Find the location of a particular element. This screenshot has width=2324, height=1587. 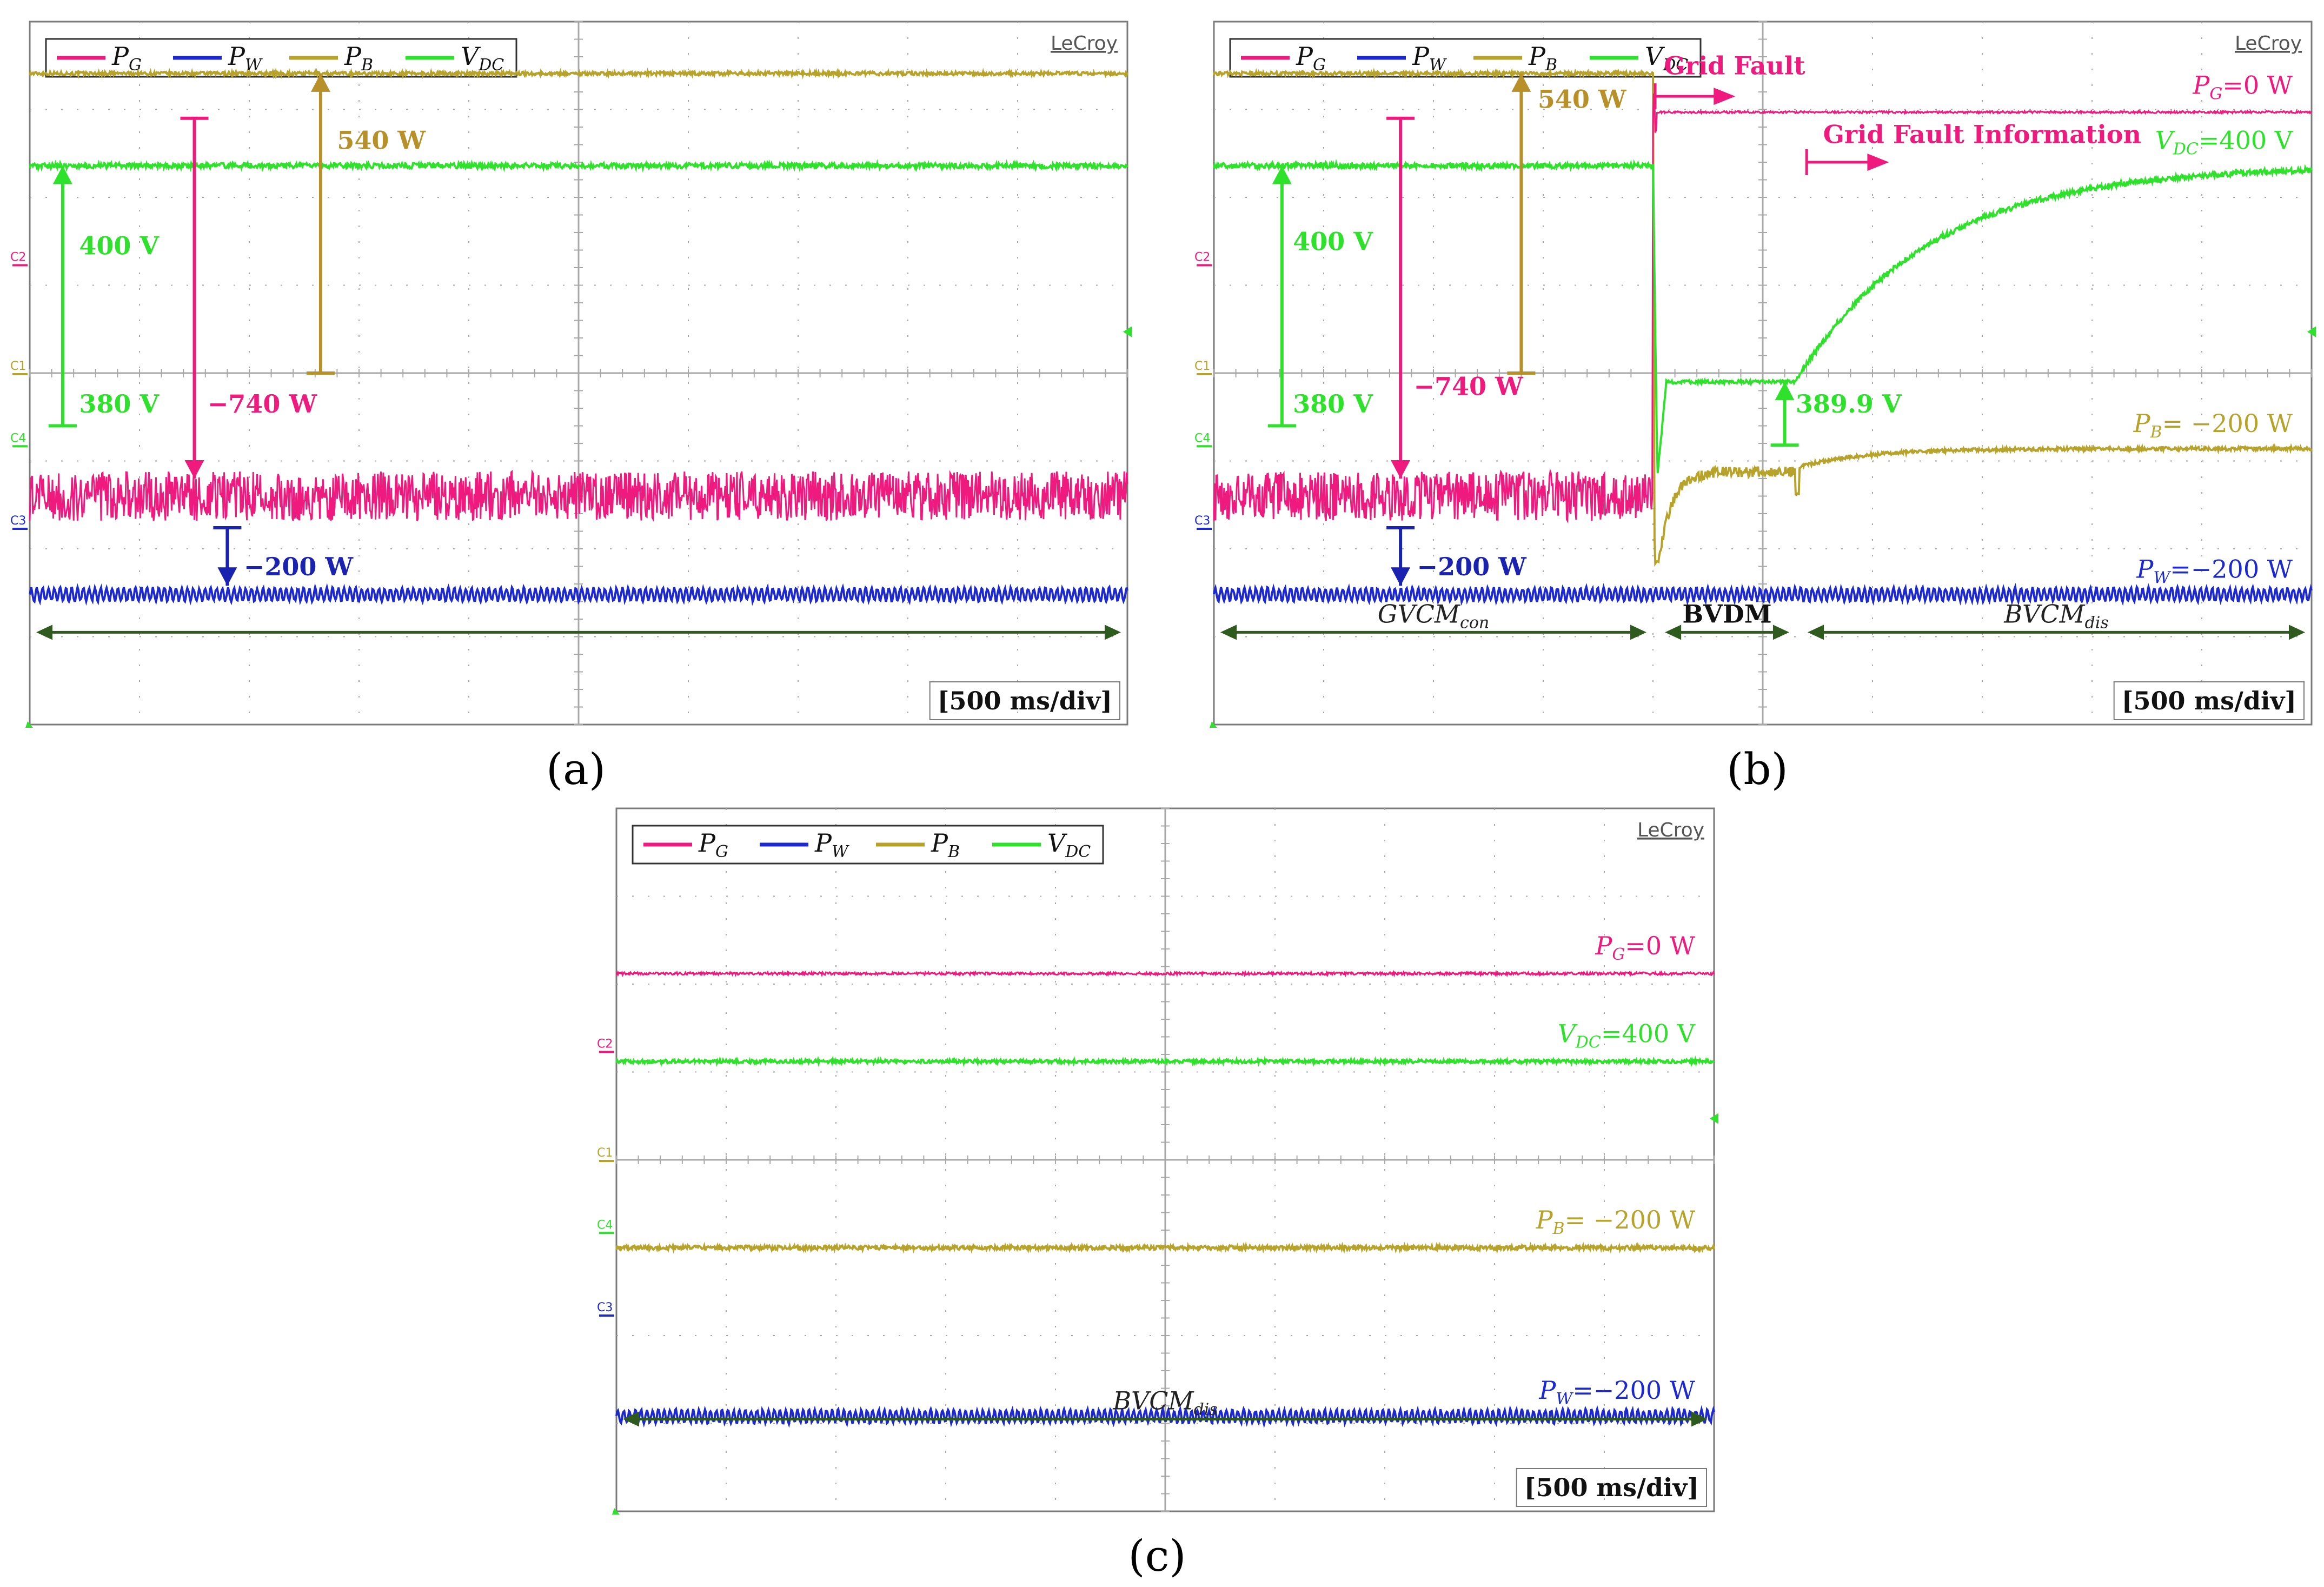

annotation-label: 389.9 V is located at coordinates (1849, 404).